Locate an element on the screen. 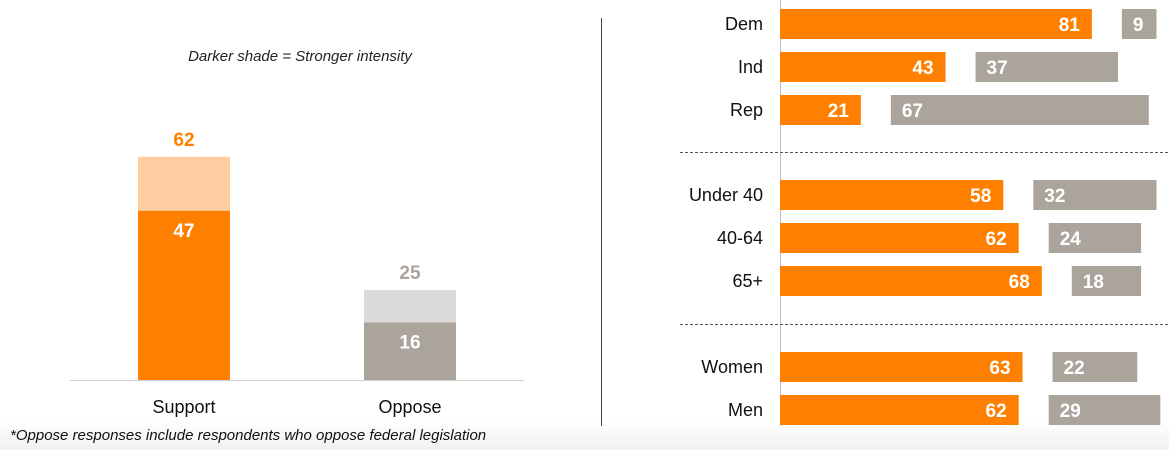 This screenshot has height=450, width=1169. value-support-men: 62 is located at coordinates (996, 411).